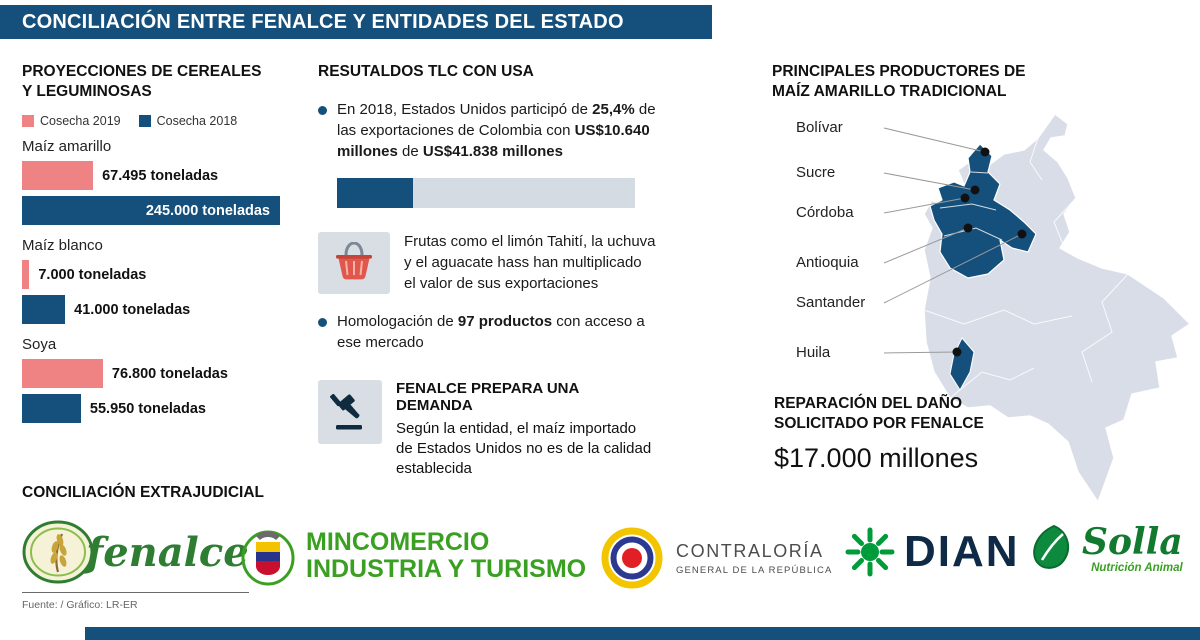 This screenshot has width=1200, height=640. Describe the element at coordinates (147, 408) in the screenshot. I see `bar-value-label: 55.950 toneladas` at that location.